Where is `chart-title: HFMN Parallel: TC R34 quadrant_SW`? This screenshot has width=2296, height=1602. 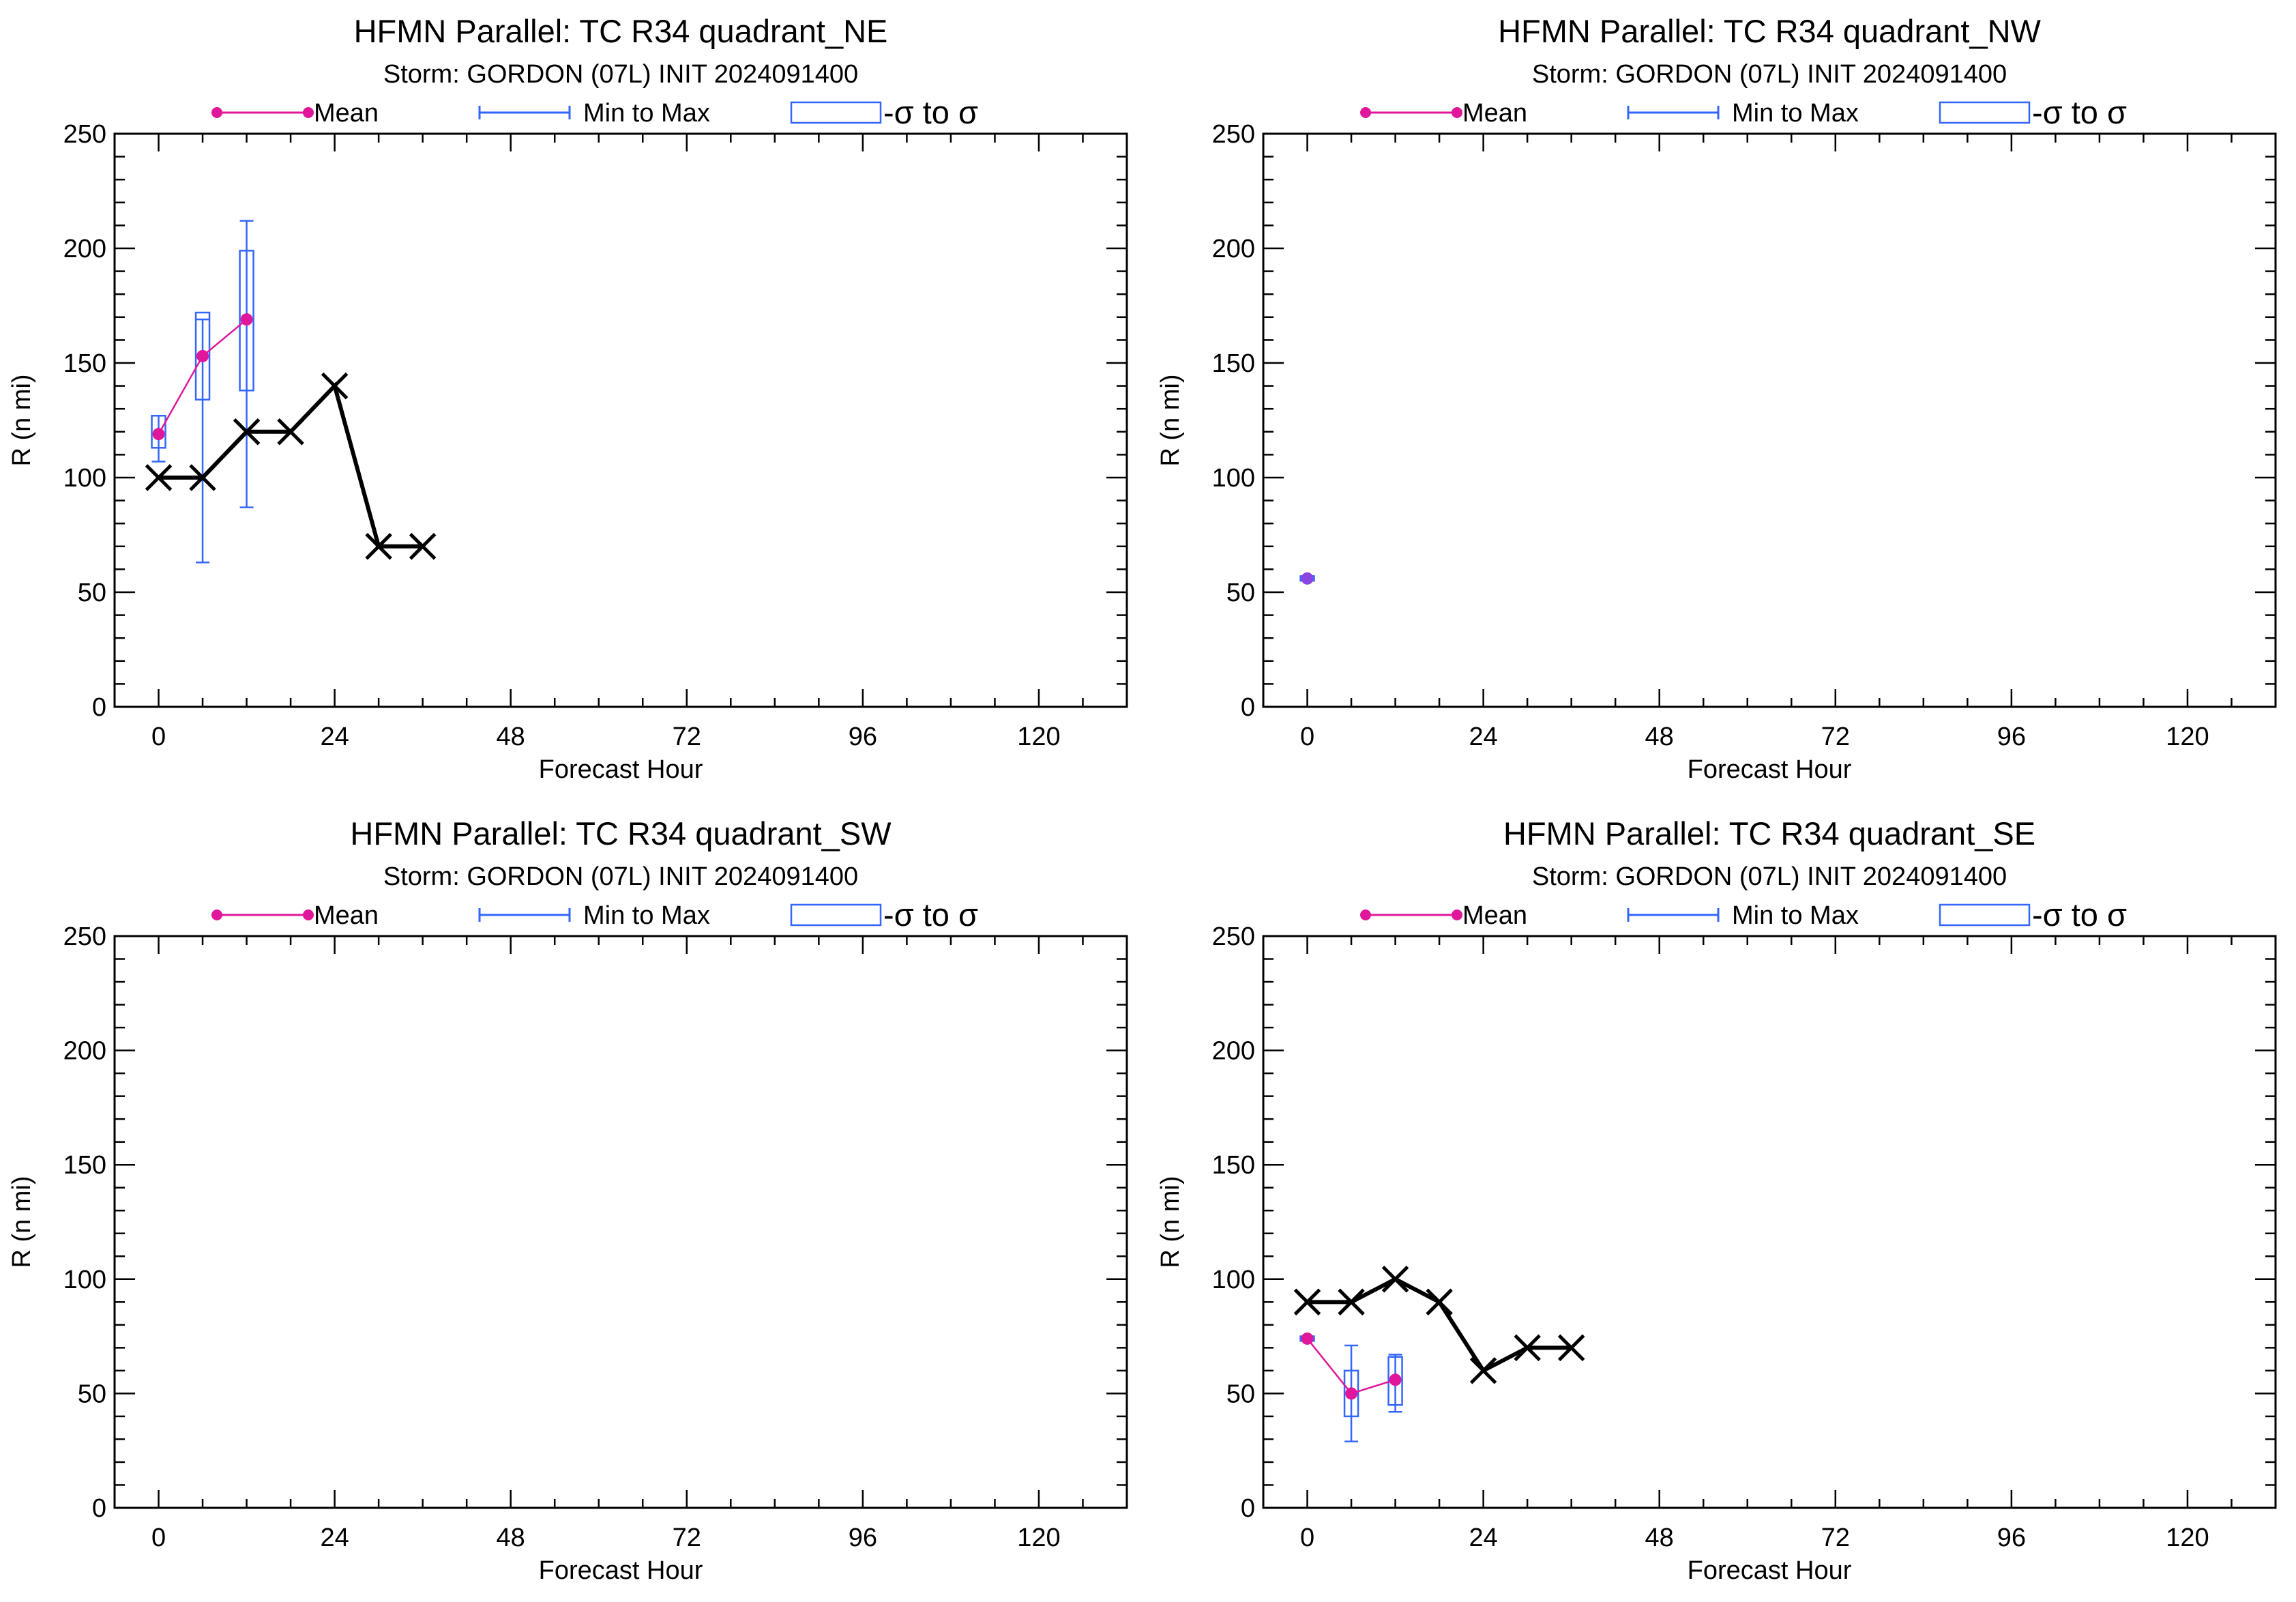 chart-title: HFMN Parallel: TC R34 quadrant_SW is located at coordinates (621, 833).